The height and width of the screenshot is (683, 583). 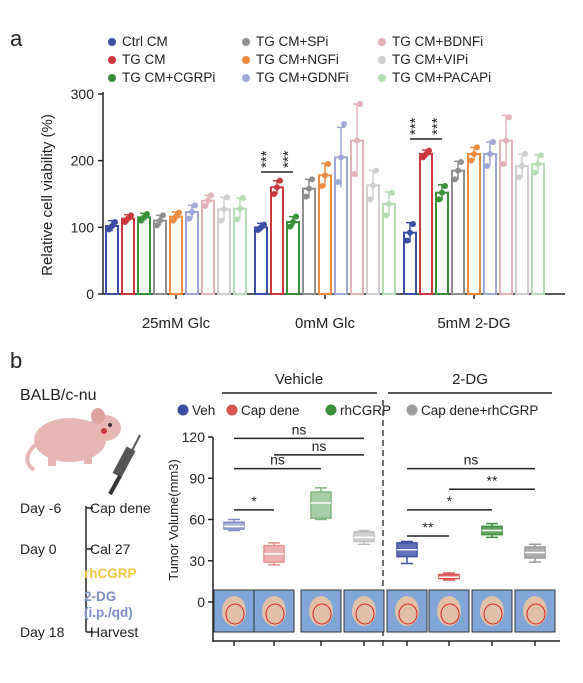 What do you see at coordinates (194, 437) in the screenshot?
I see `y-tick-label: 120` at bounding box center [194, 437].